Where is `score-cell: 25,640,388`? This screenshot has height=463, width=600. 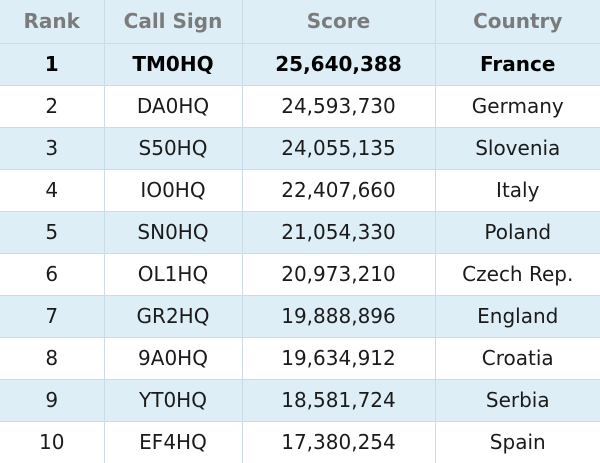
score-cell: 25,640,388 is located at coordinates (339, 63).